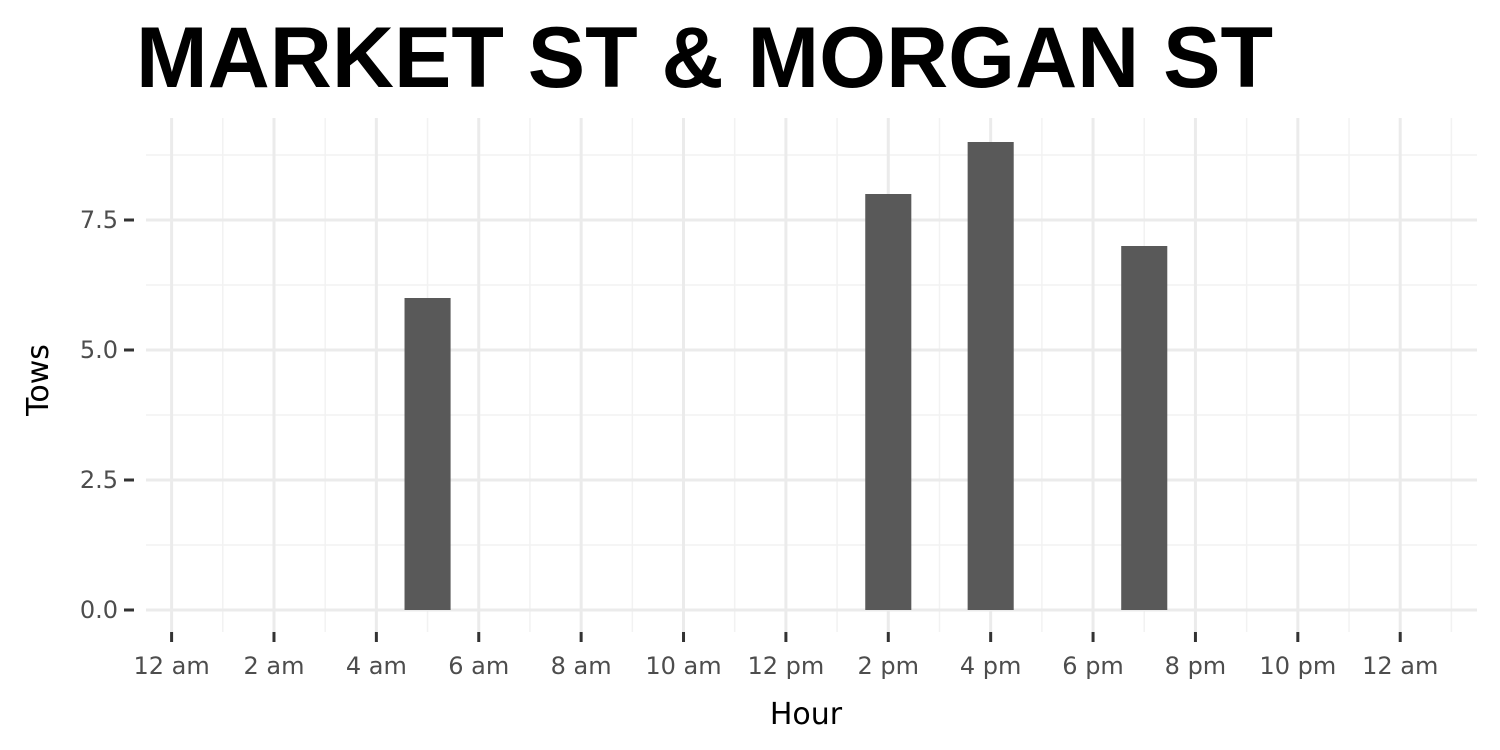  Describe the element at coordinates (705, 58) in the screenshot. I see `chart-title: MARKET ST & MORGAN ST` at that location.